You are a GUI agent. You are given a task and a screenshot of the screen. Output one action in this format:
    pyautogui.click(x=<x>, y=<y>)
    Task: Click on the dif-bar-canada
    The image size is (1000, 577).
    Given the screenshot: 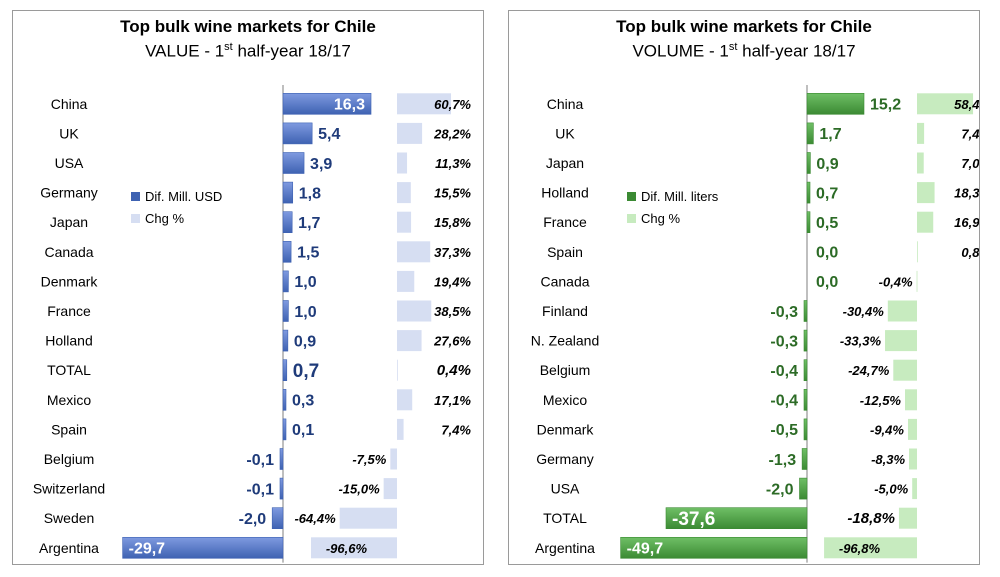 What is the action you would take?
    pyautogui.click(x=287, y=252)
    